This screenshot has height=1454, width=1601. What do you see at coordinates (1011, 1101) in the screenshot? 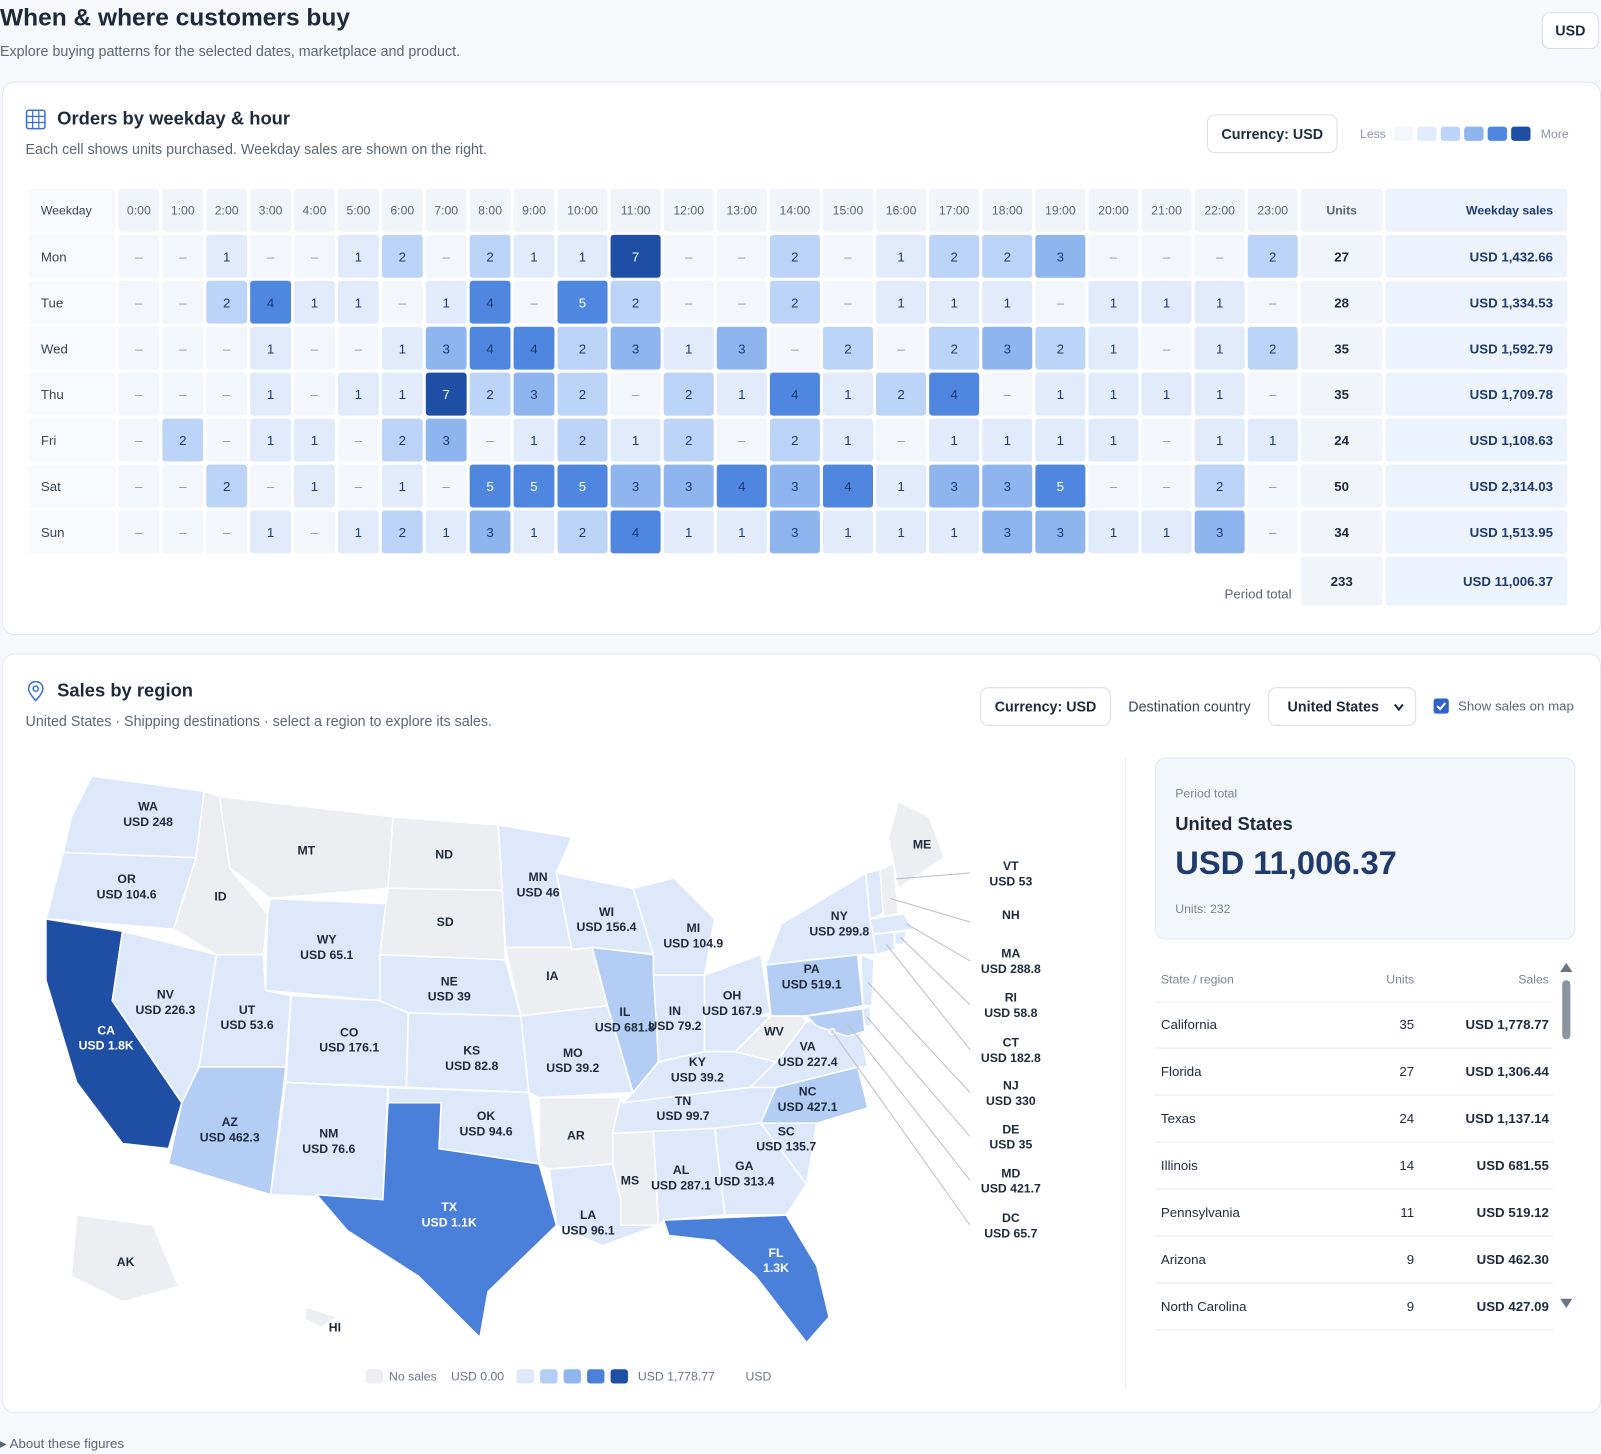
I see `state-value: USD 330` at bounding box center [1011, 1101].